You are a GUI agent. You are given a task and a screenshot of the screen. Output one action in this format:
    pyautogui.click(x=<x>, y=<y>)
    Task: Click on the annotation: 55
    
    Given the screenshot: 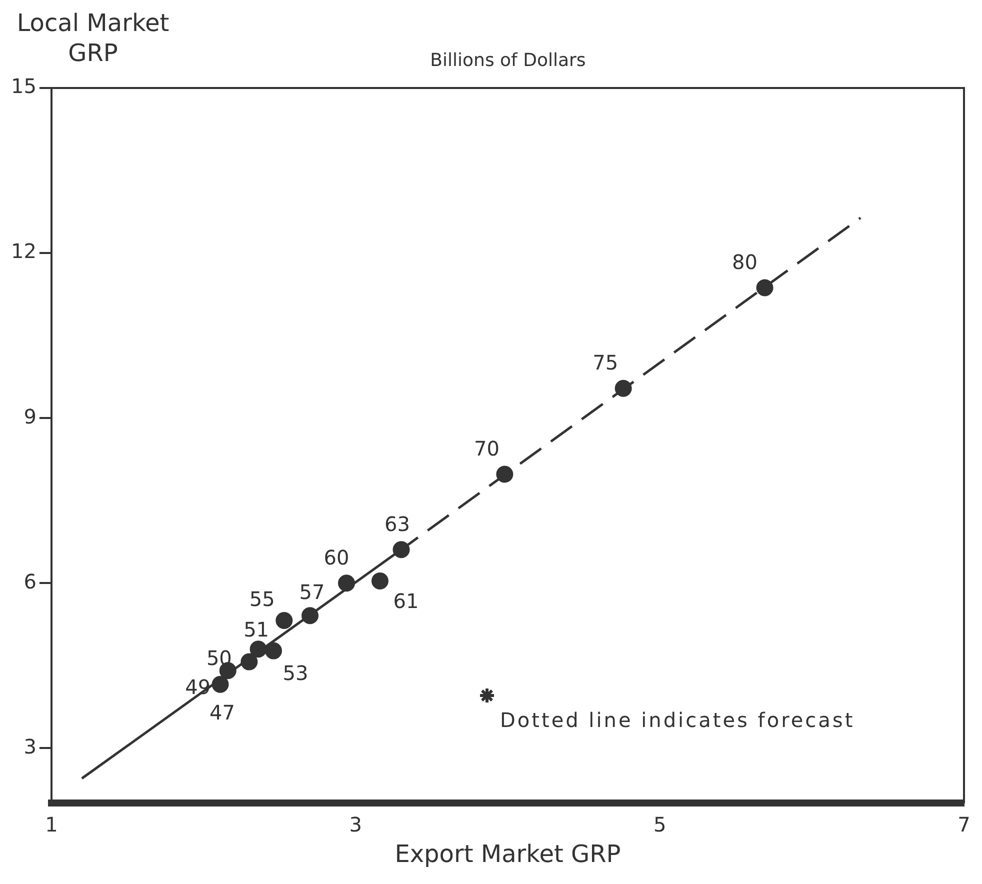 What is the action you would take?
    pyautogui.click(x=262, y=598)
    